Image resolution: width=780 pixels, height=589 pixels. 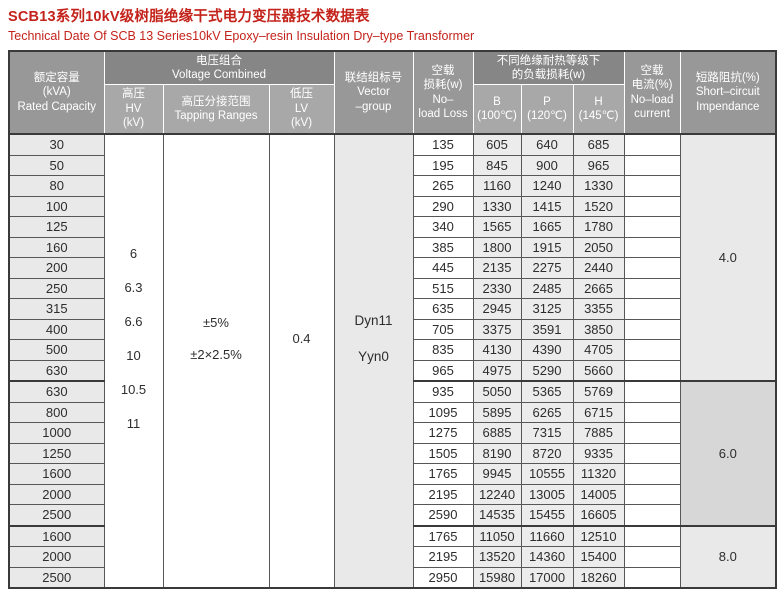 I want to click on impedance-cell: 8.0, so click(x=728, y=556).